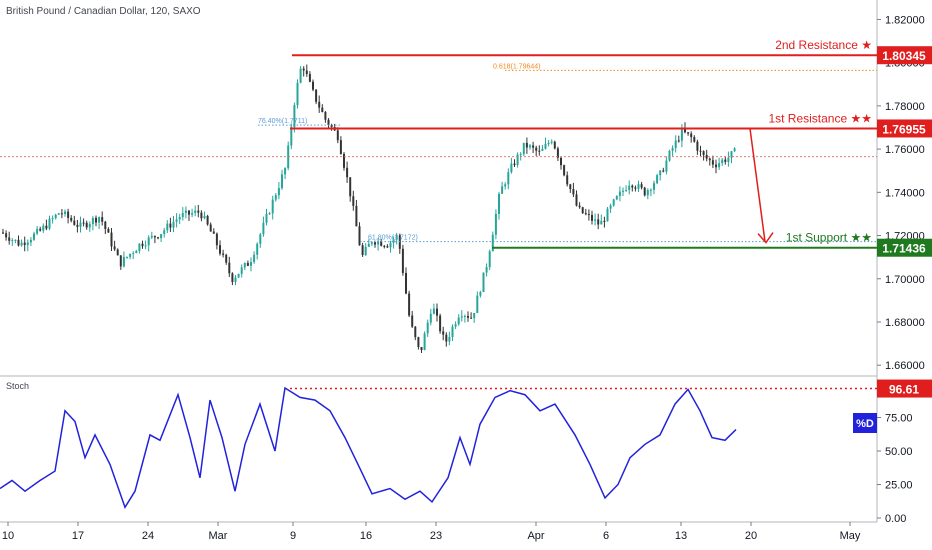  What do you see at coordinates (78, 536) in the screenshot?
I see `time-axis-tick-label: 17` at bounding box center [78, 536].